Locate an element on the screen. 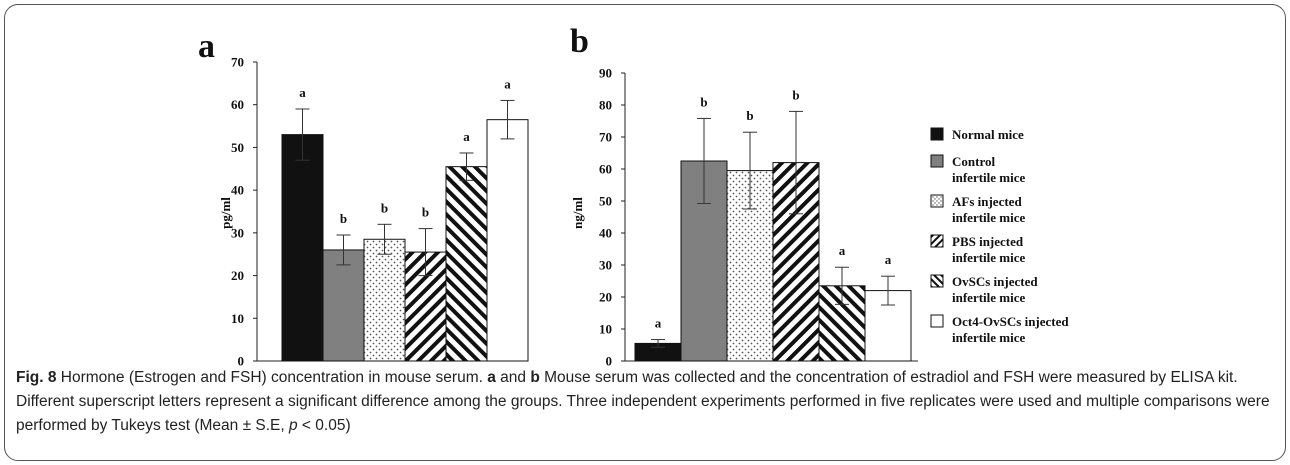  caption-b-label: b is located at coordinates (535, 377).